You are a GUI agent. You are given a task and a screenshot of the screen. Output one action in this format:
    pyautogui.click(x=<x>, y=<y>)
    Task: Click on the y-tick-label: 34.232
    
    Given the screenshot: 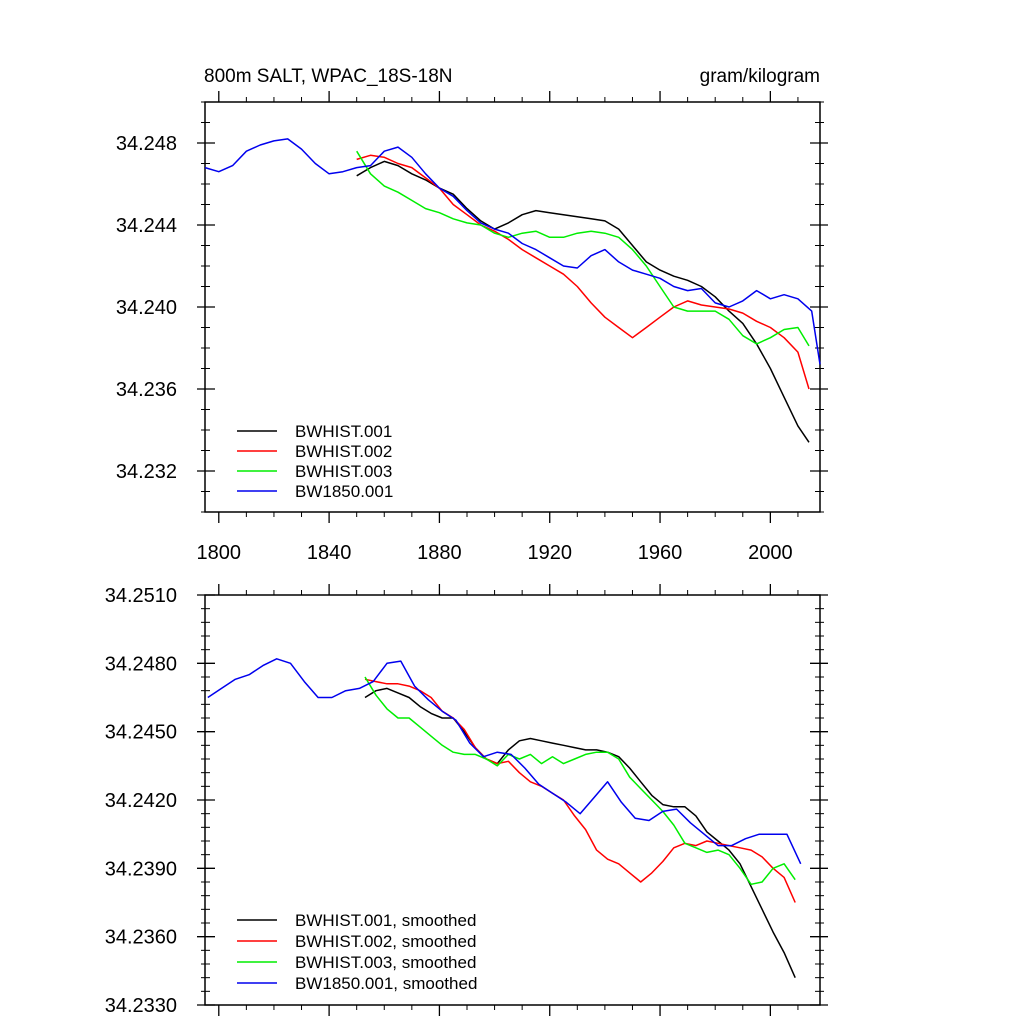 What is the action you would take?
    pyautogui.click(x=146, y=472)
    